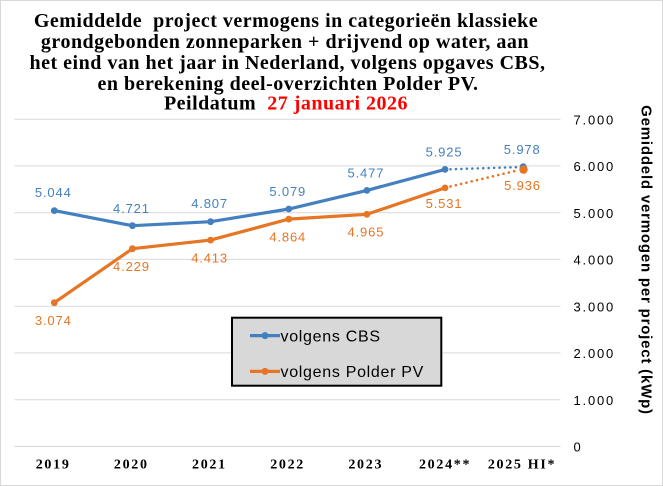 Image resolution: width=663 pixels, height=486 pixels. I want to click on svg-text: Peildatum 27 januari 2026, so click(286, 104).